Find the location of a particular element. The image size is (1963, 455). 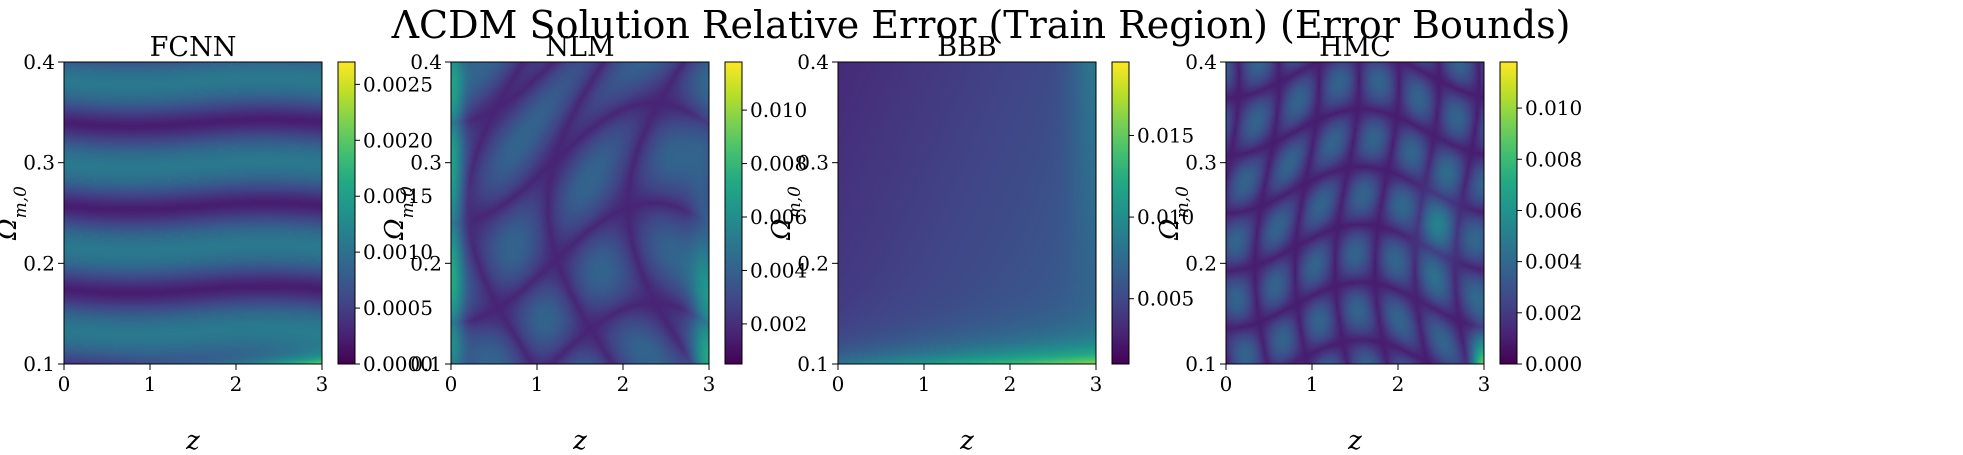

panel-title: NLM is located at coordinates (579, 47).